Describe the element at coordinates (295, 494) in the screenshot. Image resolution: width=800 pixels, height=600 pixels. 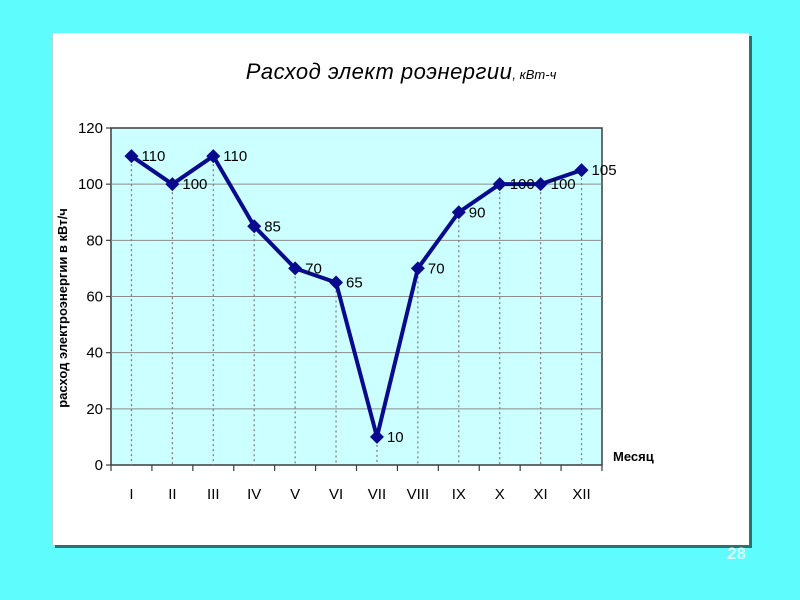
I see `x-category-label: V` at that location.